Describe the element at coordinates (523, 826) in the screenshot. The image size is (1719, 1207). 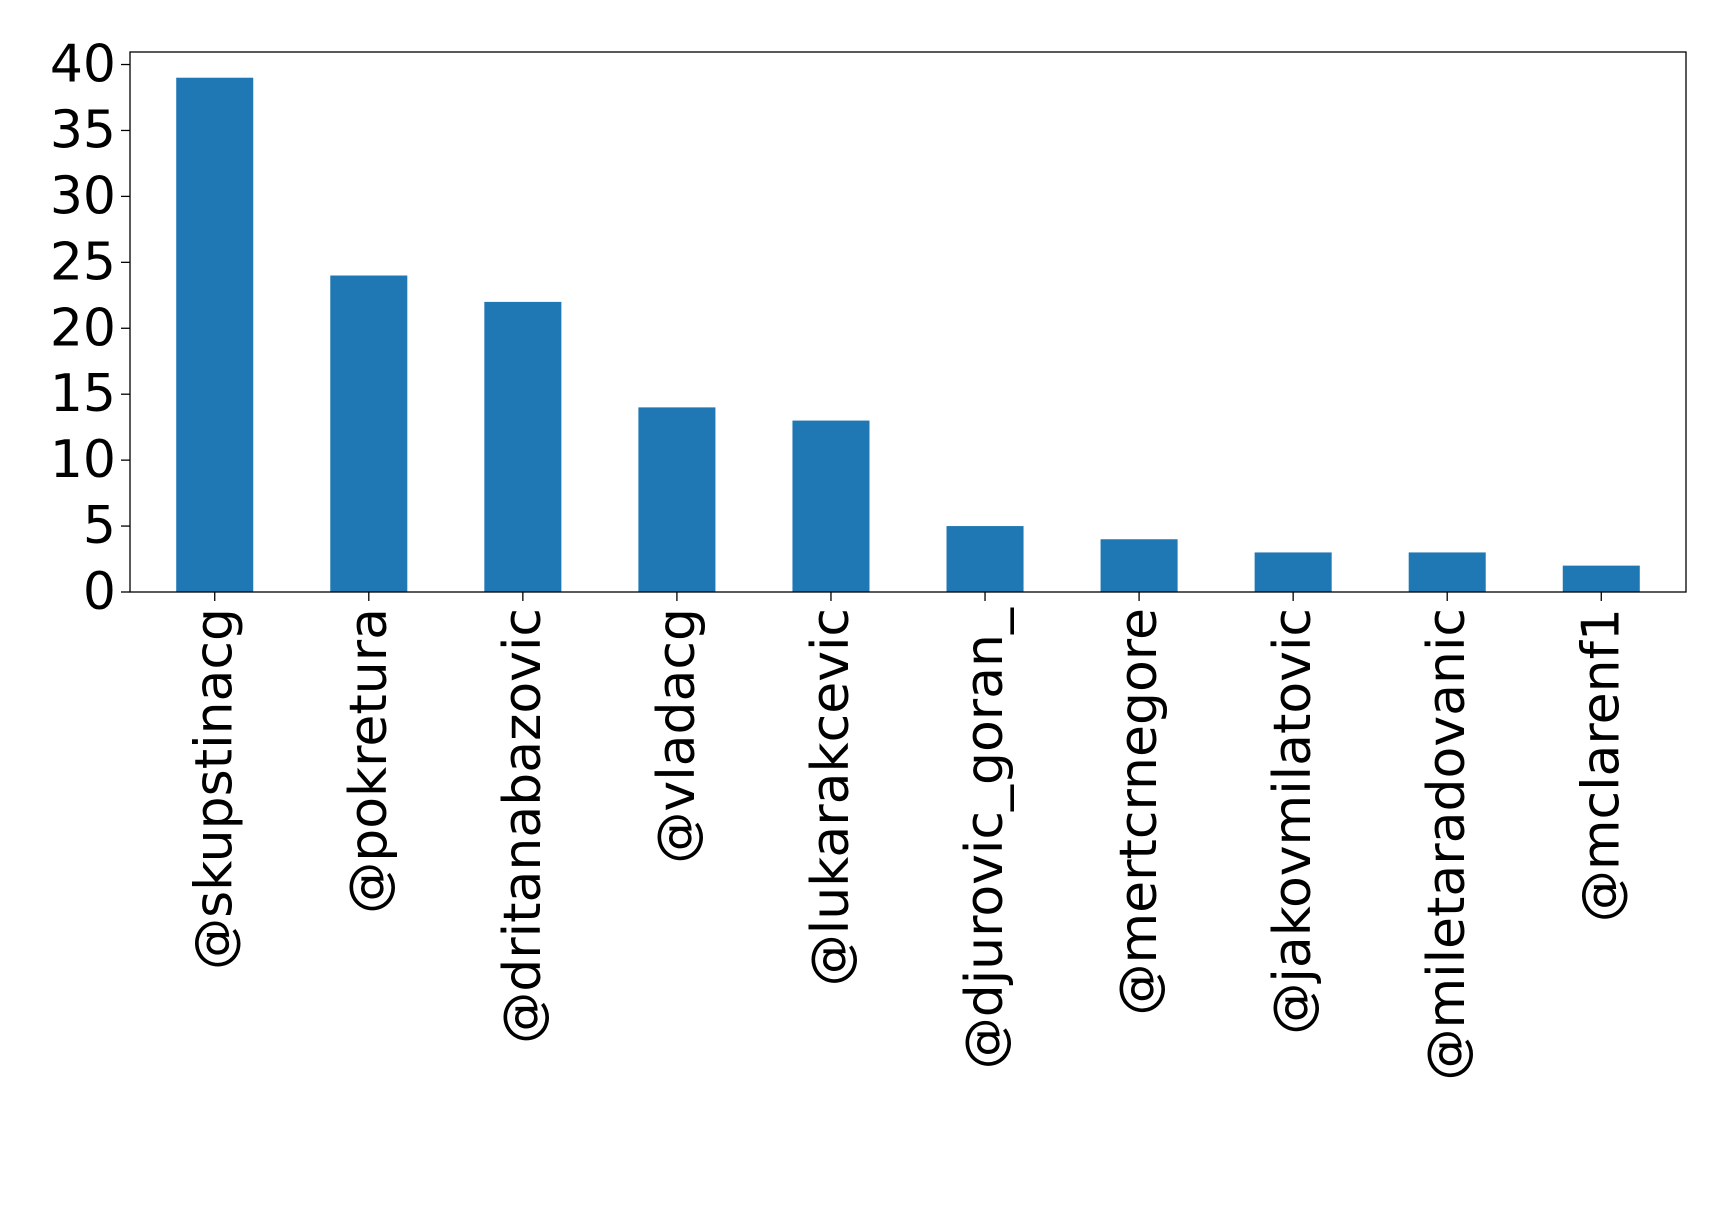
I see `x-tick-label: @dritanabazovic` at that location.